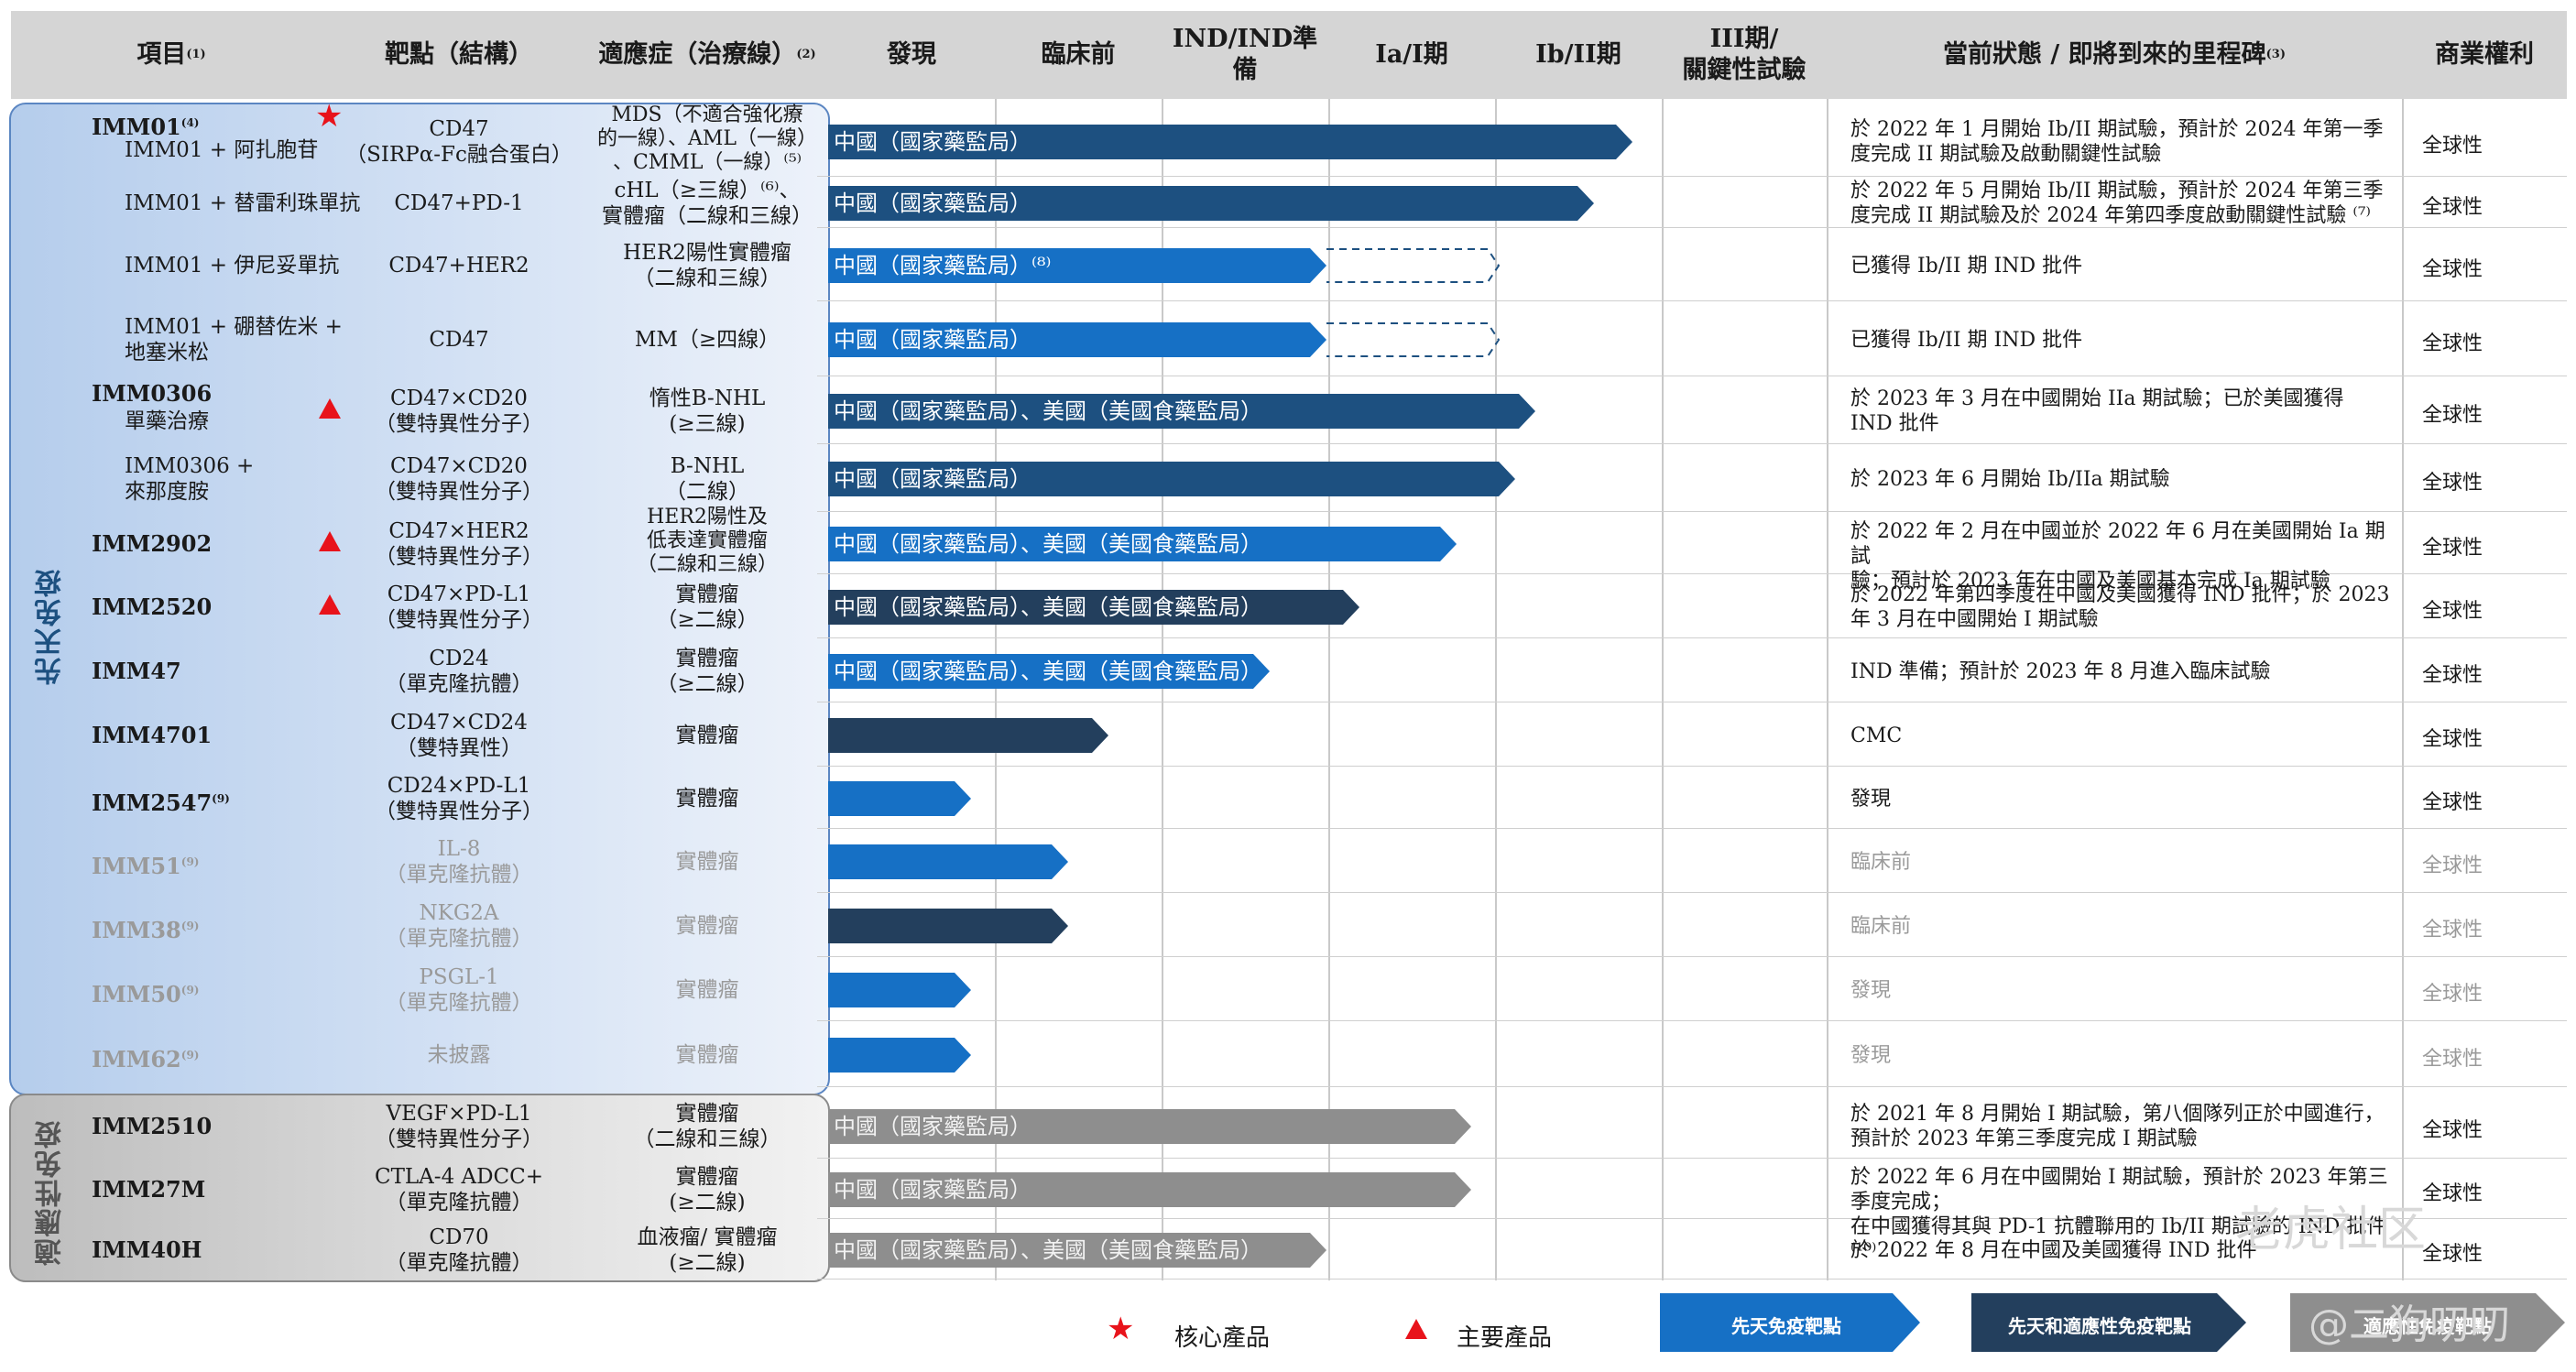 The image size is (2576, 1372). Describe the element at coordinates (1744, 70) in the screenshot. I see `header-phase3-line2: 關鍵性試驗` at that location.